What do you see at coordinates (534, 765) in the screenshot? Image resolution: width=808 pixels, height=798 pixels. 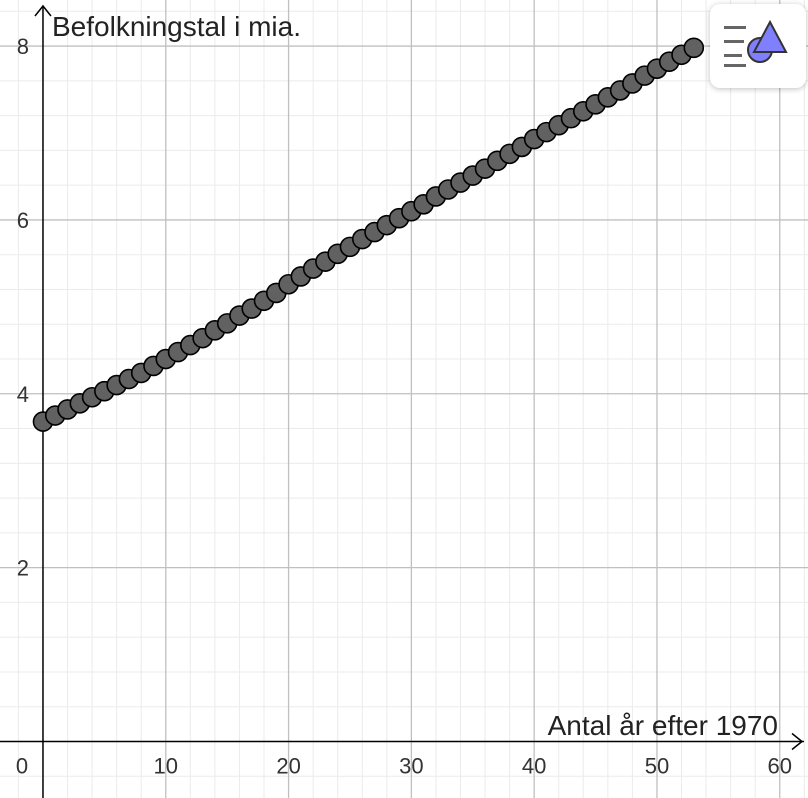 I see `x-tick-label: 40` at bounding box center [534, 765].